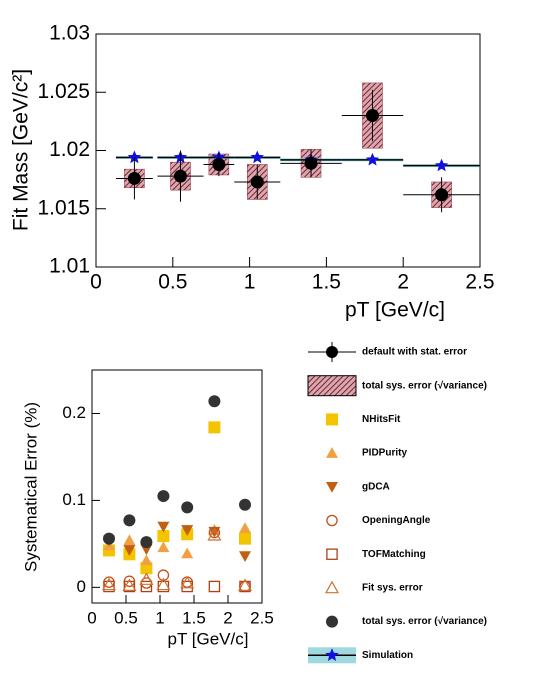  Describe the element at coordinates (381, 419) in the screenshot. I see `legend-label: NHitsFit` at that location.